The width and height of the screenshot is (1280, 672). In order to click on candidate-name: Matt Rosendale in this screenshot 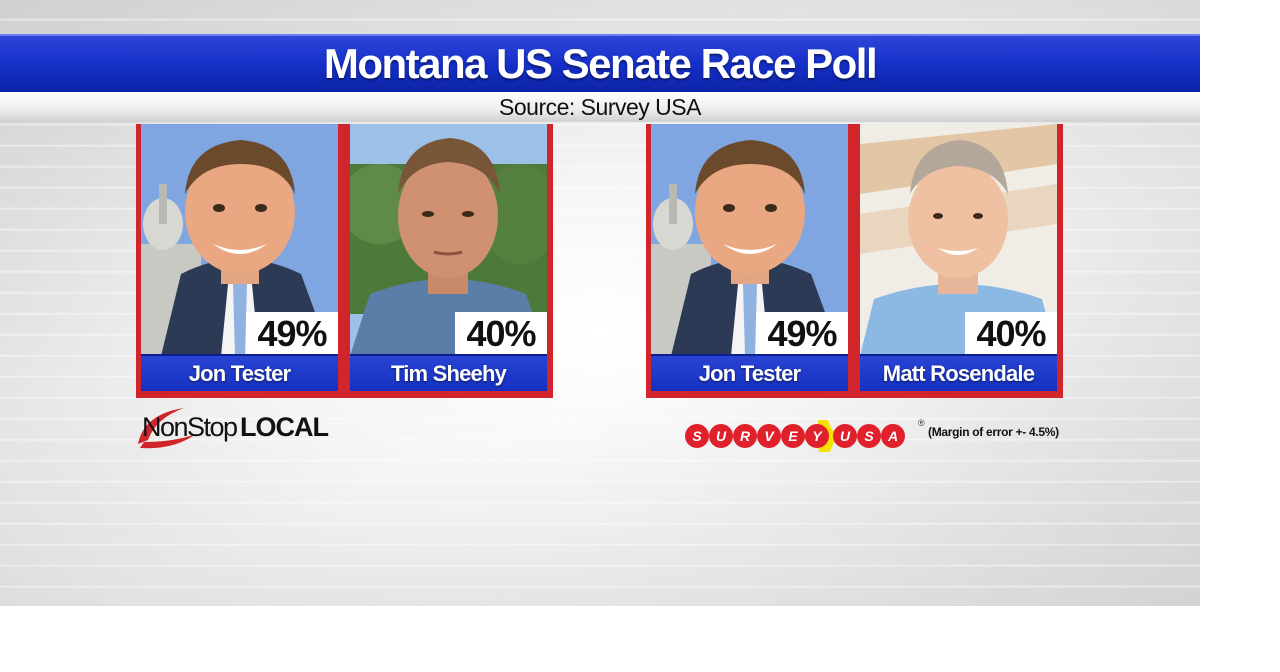, I will do `click(958, 372)`.